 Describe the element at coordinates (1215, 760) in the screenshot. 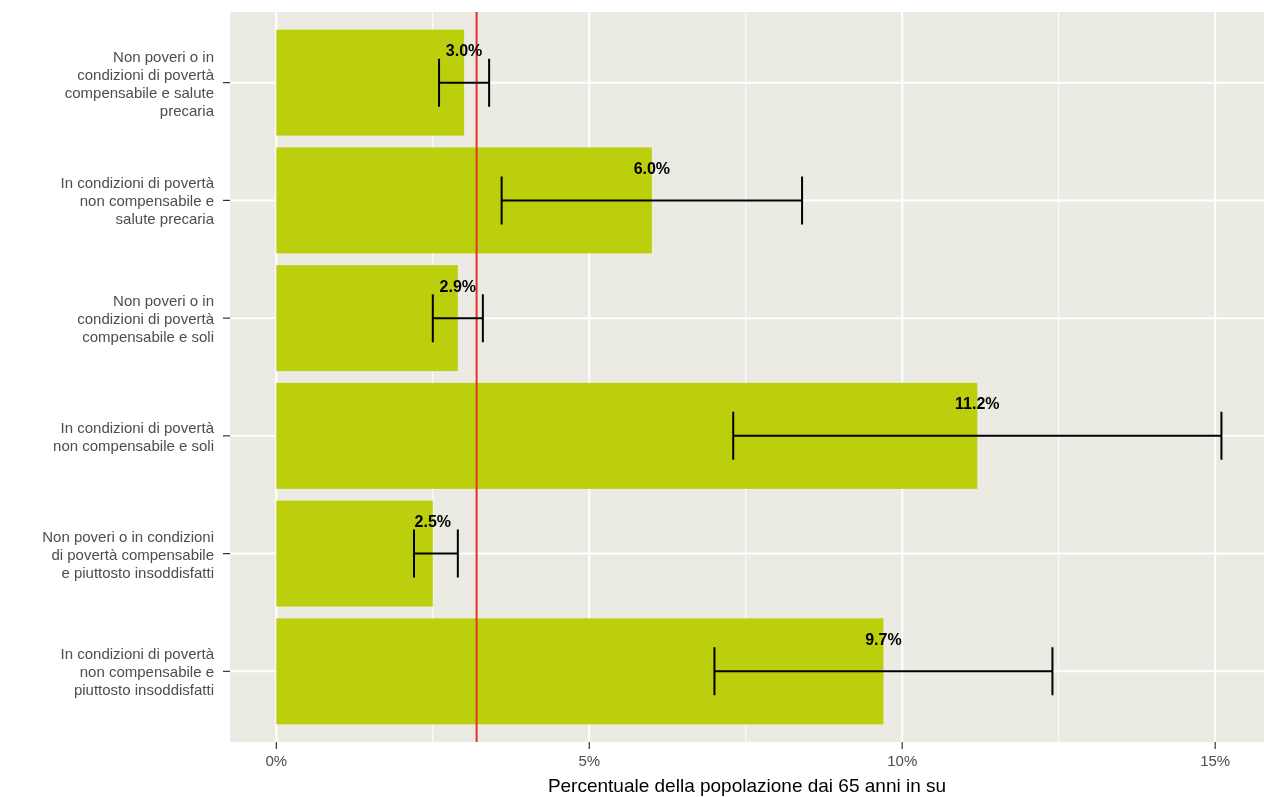

I see `x-tick-label: 15%` at that location.